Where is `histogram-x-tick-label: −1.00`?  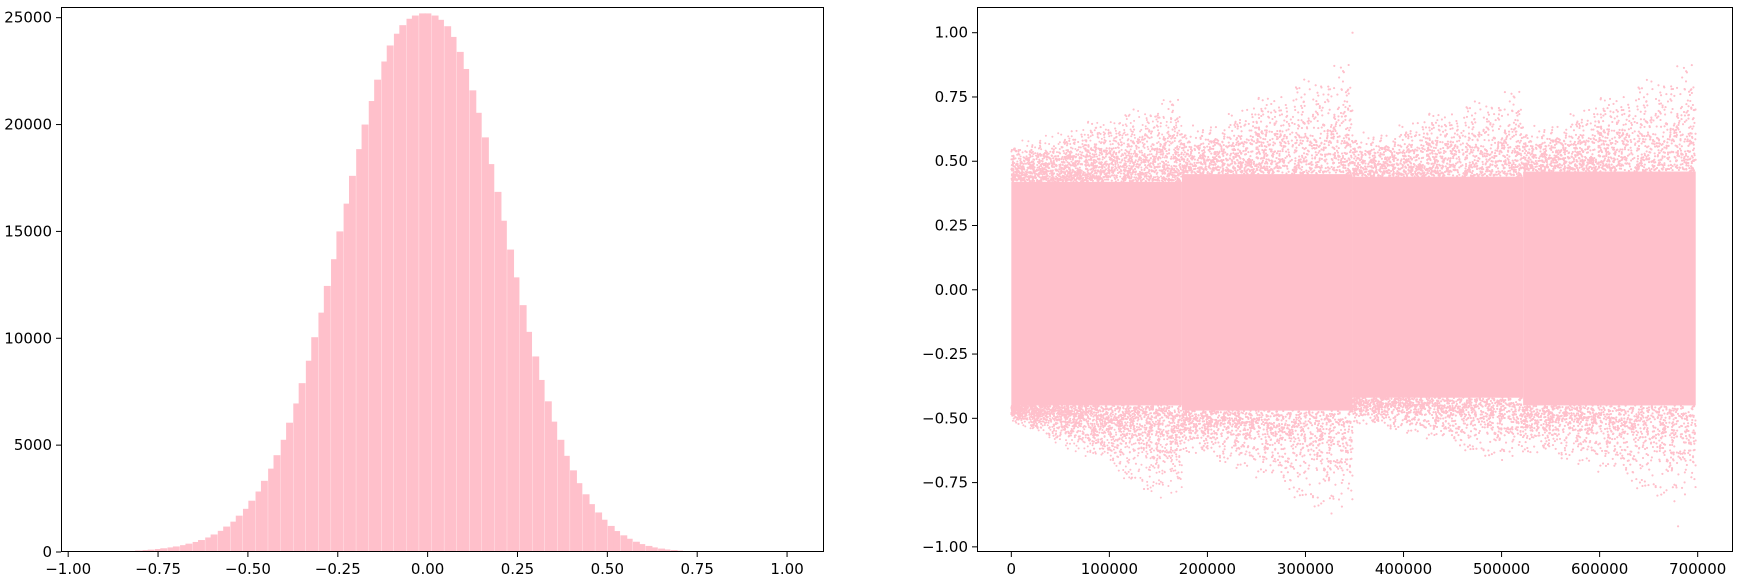 histogram-x-tick-label: −1.00 is located at coordinates (68, 569).